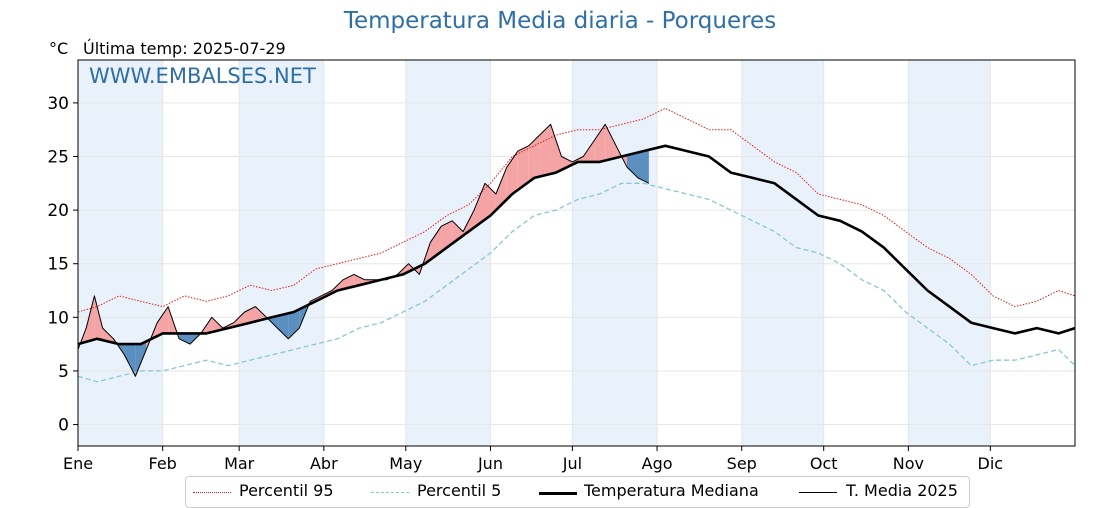  Describe the element at coordinates (58, 265) in the screenshot. I see `y-tick-label: 15` at that location.